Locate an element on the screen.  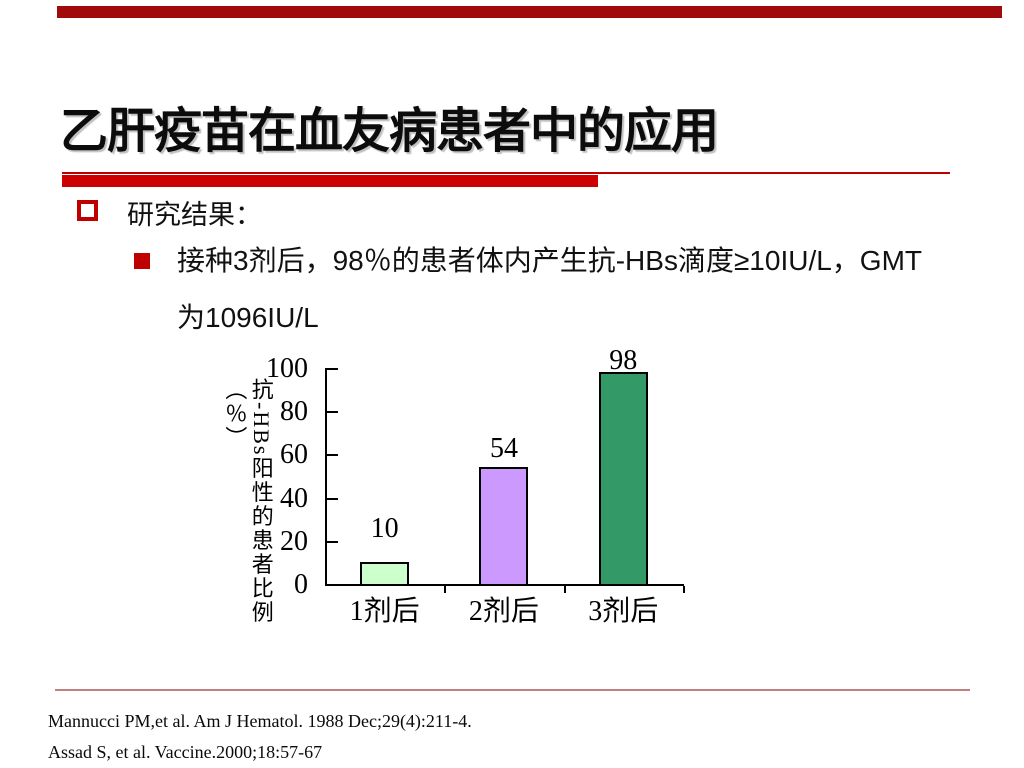
y-axis-title: 抗-HBs阳性的患者比例（％） is located at coordinates (248, 501).